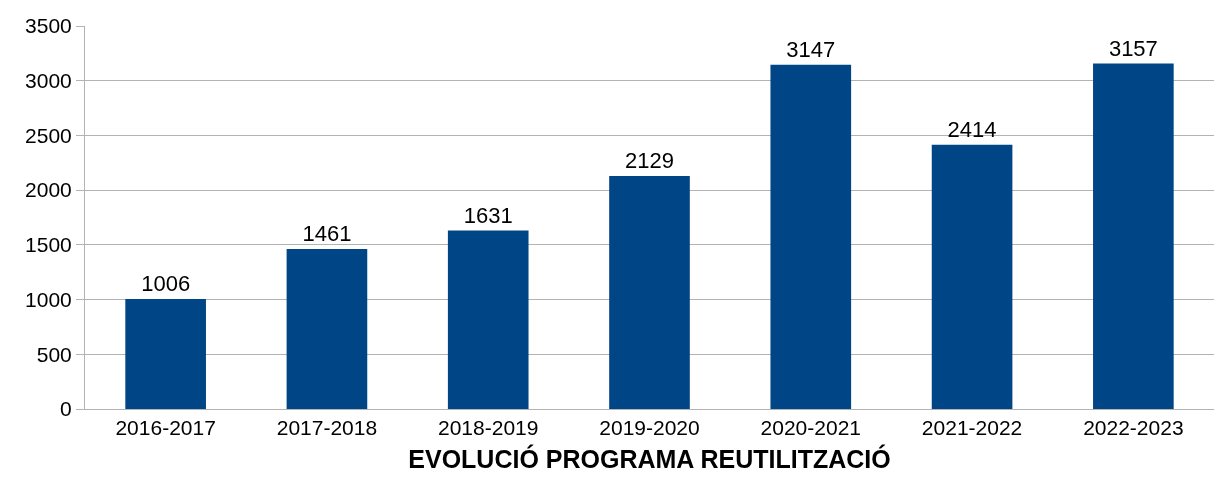  Describe the element at coordinates (48, 81) in the screenshot. I see `y-tick-label: 3000` at that location.